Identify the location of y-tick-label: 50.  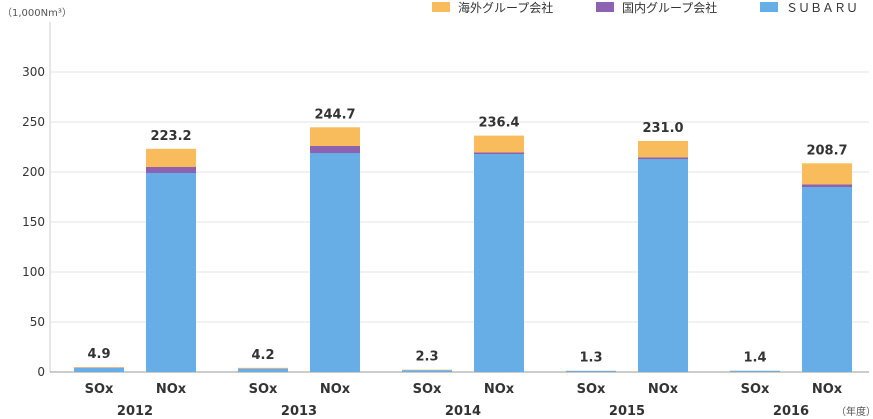
(37, 322).